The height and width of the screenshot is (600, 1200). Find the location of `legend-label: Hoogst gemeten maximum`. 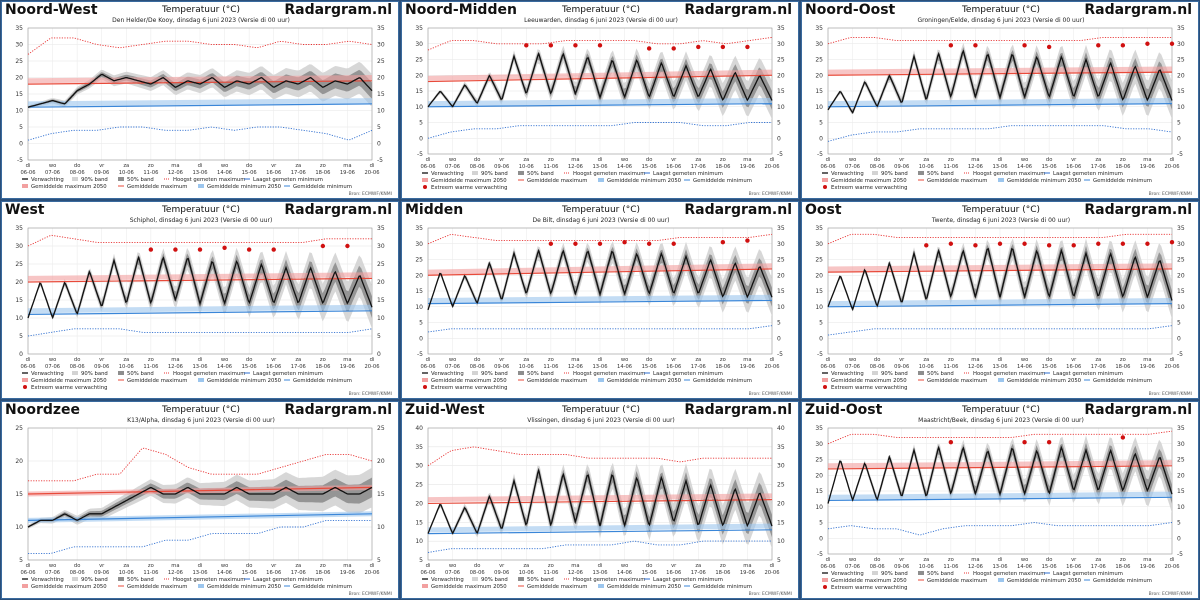

legend-label: Hoogst gemeten maximum is located at coordinates (209, 580).